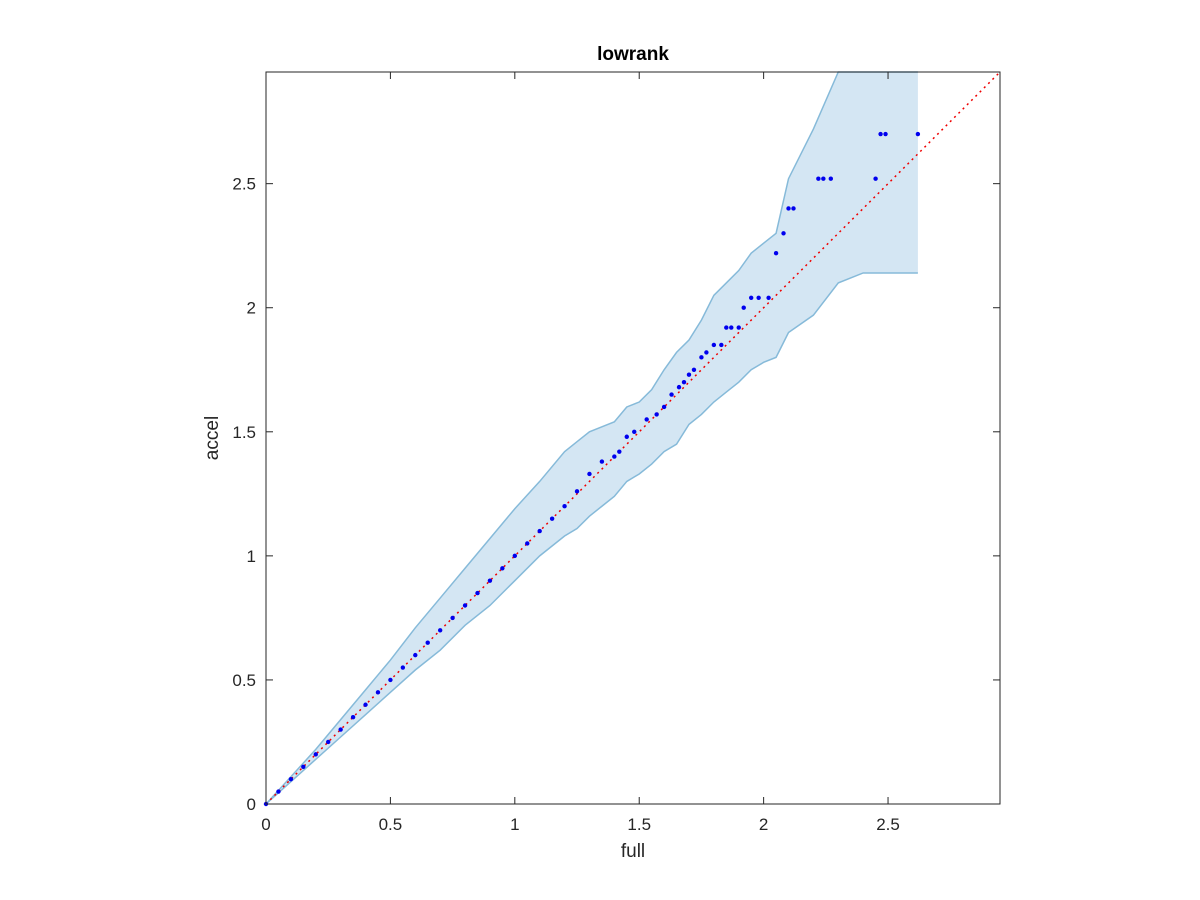  Describe the element at coordinates (391, 824) in the screenshot. I see `x-tick-label: 0.5` at that location.